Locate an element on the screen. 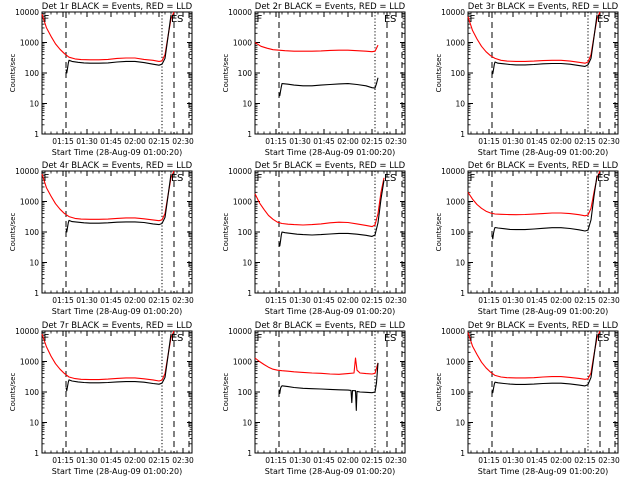 This screenshot has height=480, width=640. panel-title: Det 8r BLACK = Events, RED = LLD is located at coordinates (330, 326).